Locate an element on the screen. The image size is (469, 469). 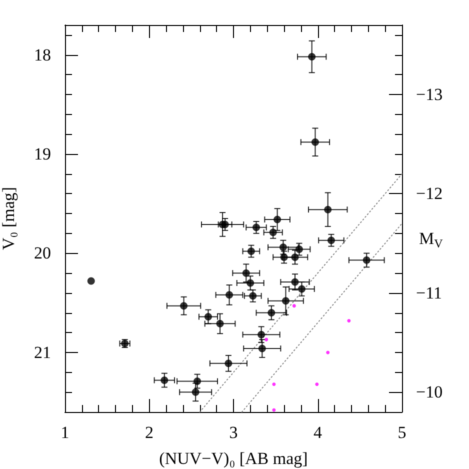
y-axis-title: V₀ [mag] is located at coordinates (9, 218).